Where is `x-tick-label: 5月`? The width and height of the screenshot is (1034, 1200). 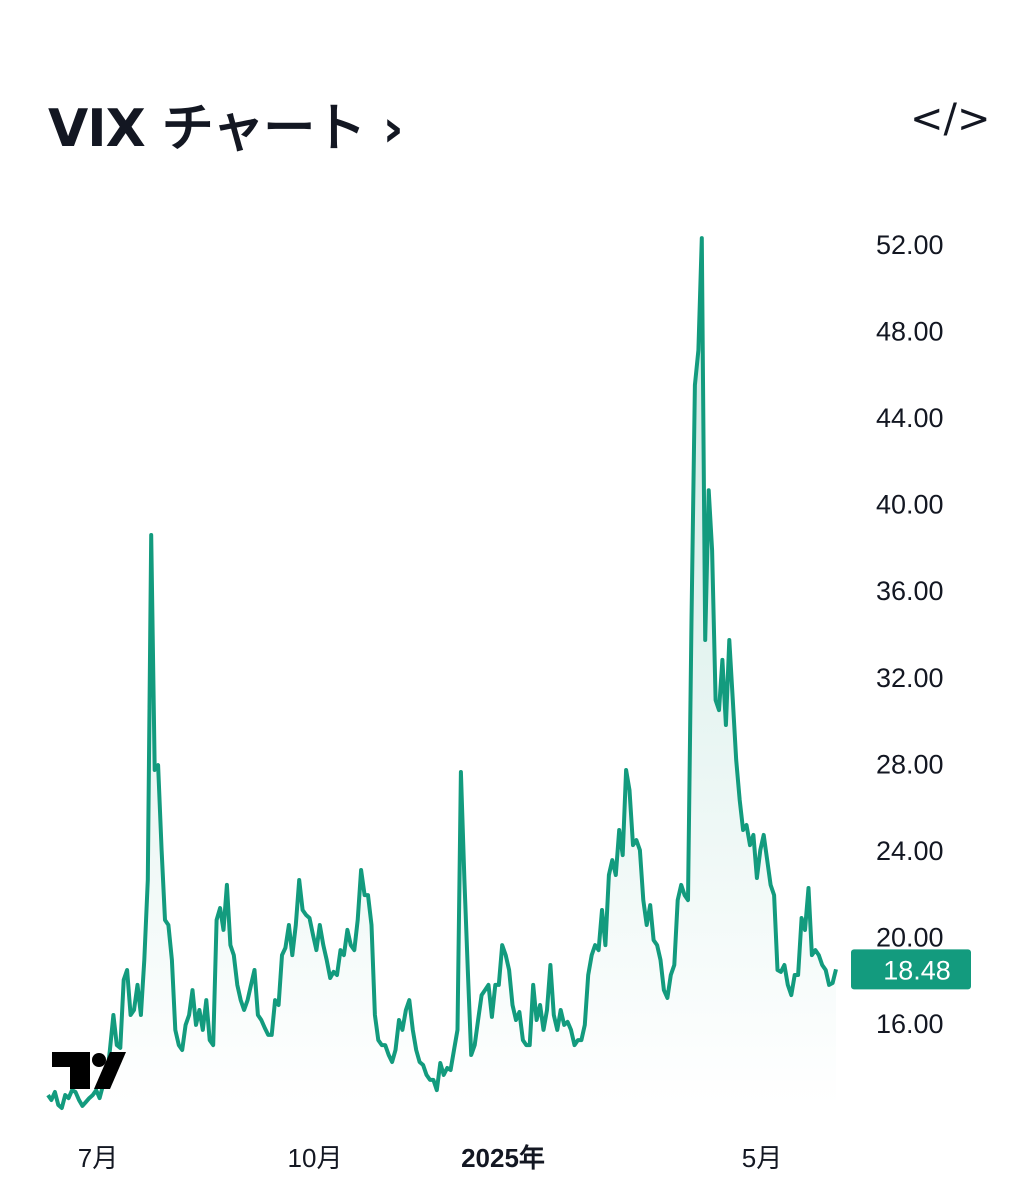 x-tick-label: 5月 is located at coordinates (762, 1158).